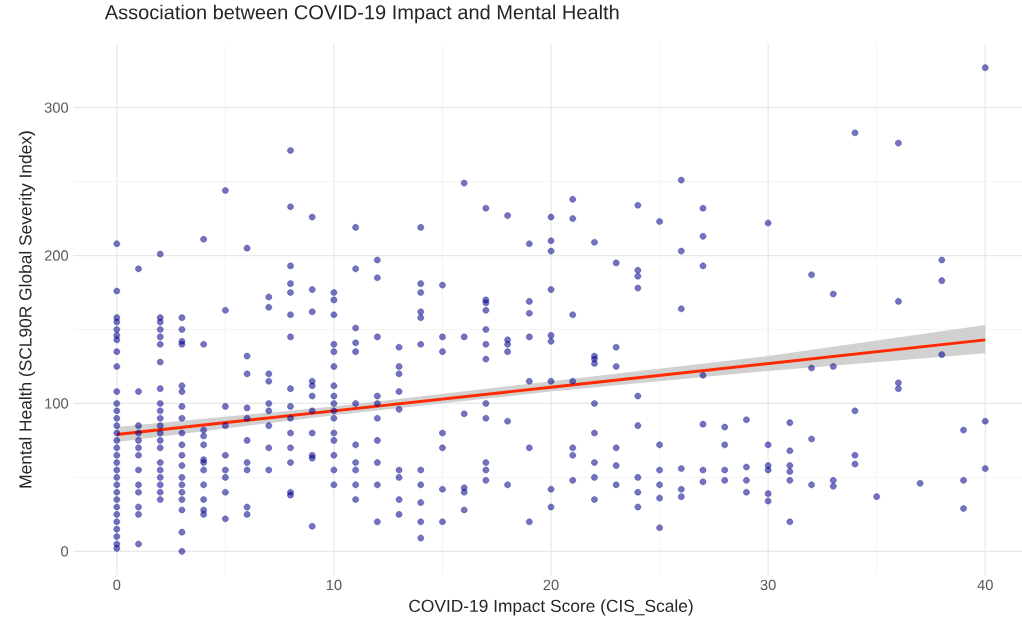  I want to click on x-tick-label: 10, so click(334, 584).